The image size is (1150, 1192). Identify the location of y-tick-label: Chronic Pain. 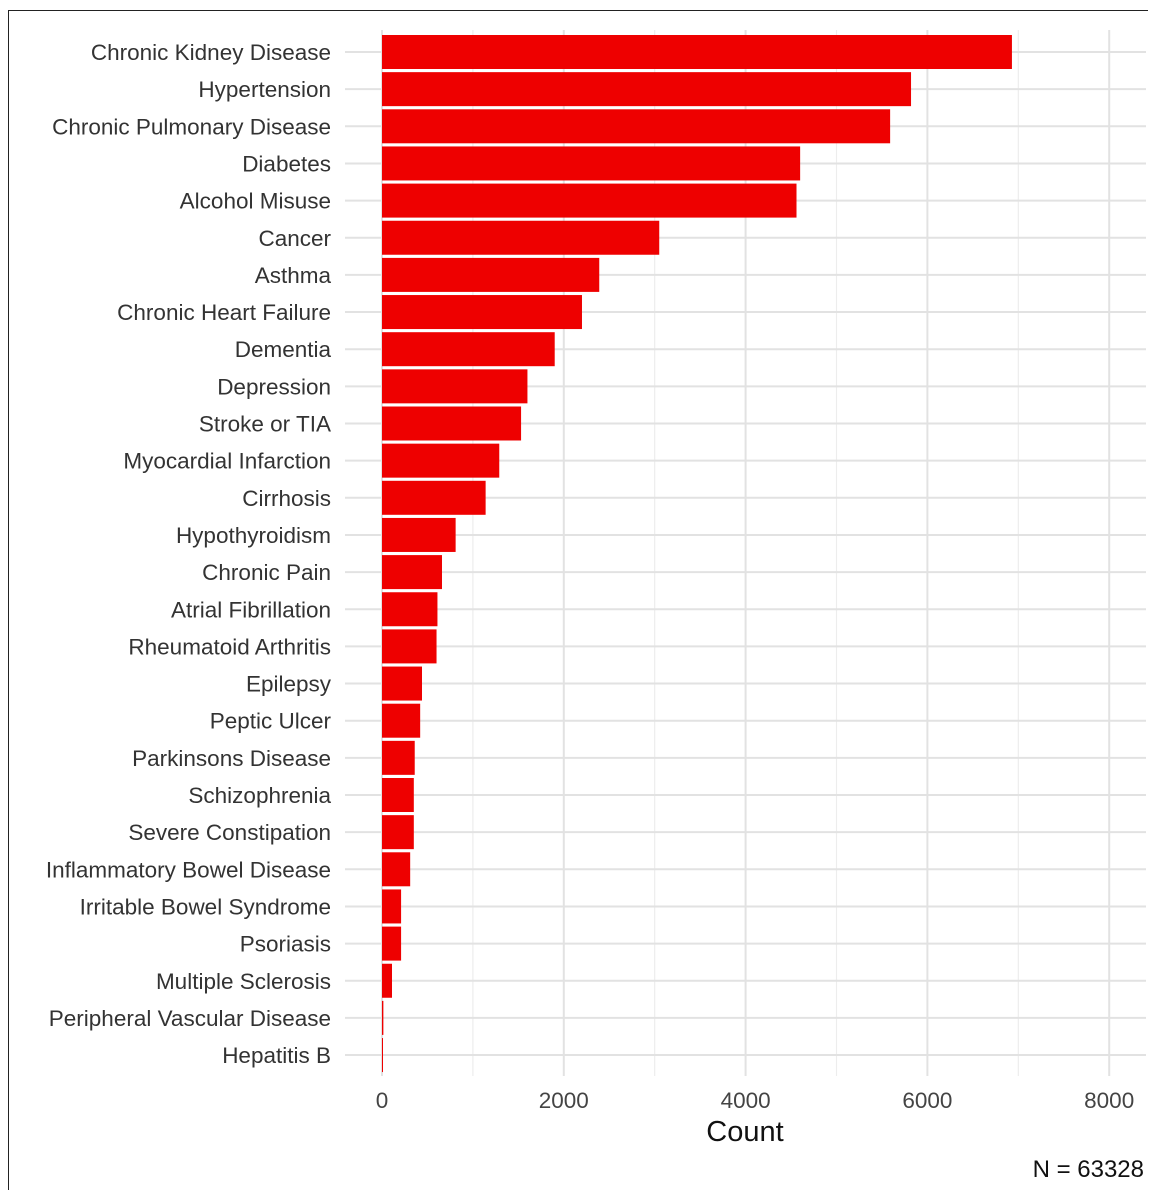
(266, 572).